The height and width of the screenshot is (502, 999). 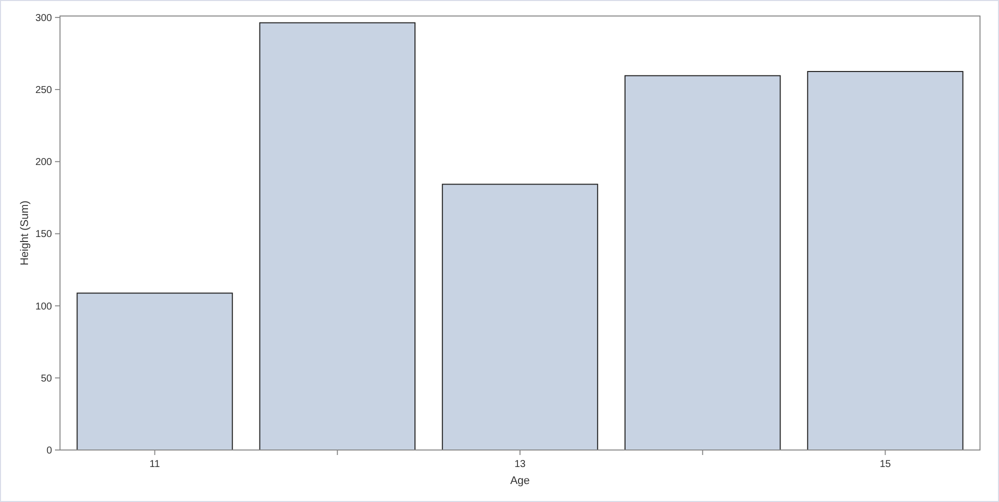 What do you see at coordinates (43, 306) in the screenshot?
I see `y-tick-label: 100` at bounding box center [43, 306].